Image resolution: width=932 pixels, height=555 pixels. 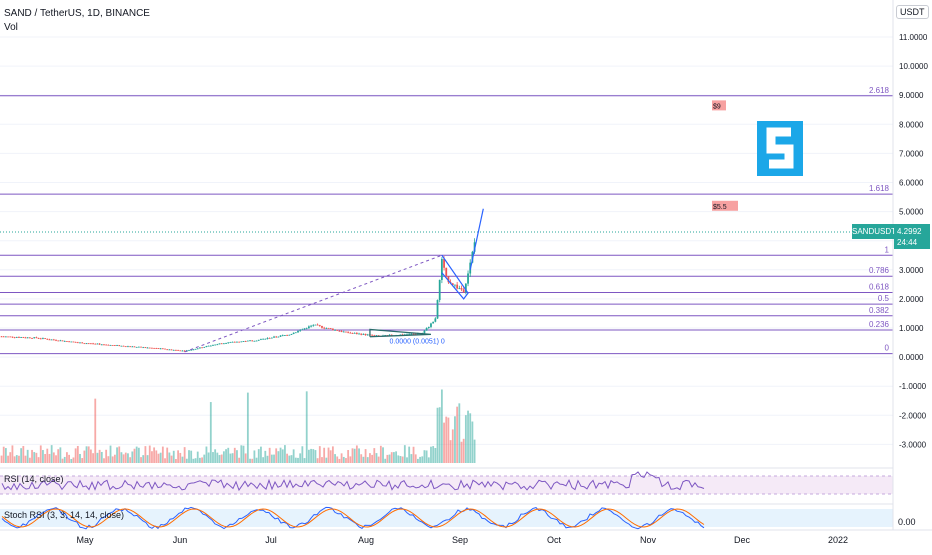 What do you see at coordinates (913, 444) in the screenshot?
I see `price-tick-label: -3.0000` at bounding box center [913, 444].